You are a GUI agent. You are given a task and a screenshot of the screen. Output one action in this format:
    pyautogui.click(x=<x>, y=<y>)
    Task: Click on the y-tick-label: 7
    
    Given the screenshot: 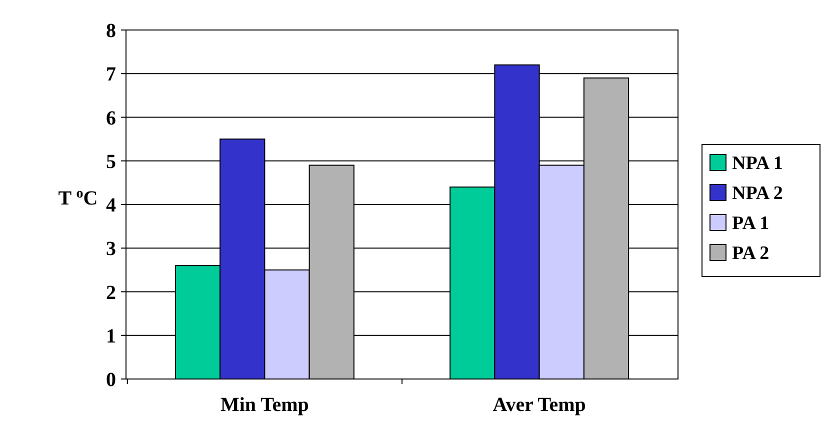 What is the action you would take?
    pyautogui.click(x=111, y=75)
    